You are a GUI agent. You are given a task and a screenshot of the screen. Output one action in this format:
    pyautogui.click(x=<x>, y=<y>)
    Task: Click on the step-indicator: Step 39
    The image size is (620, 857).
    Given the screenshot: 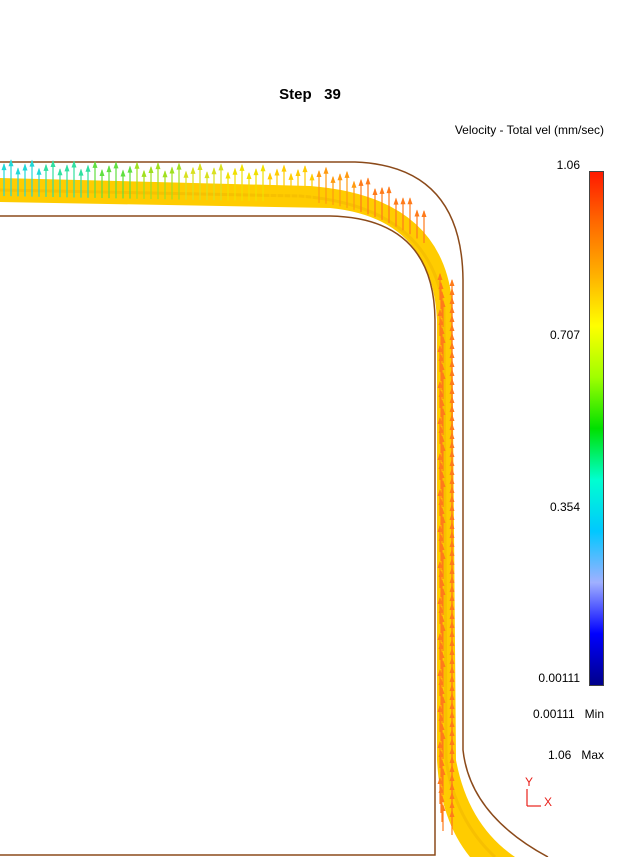 What is the action you would take?
    pyautogui.click(x=310, y=94)
    